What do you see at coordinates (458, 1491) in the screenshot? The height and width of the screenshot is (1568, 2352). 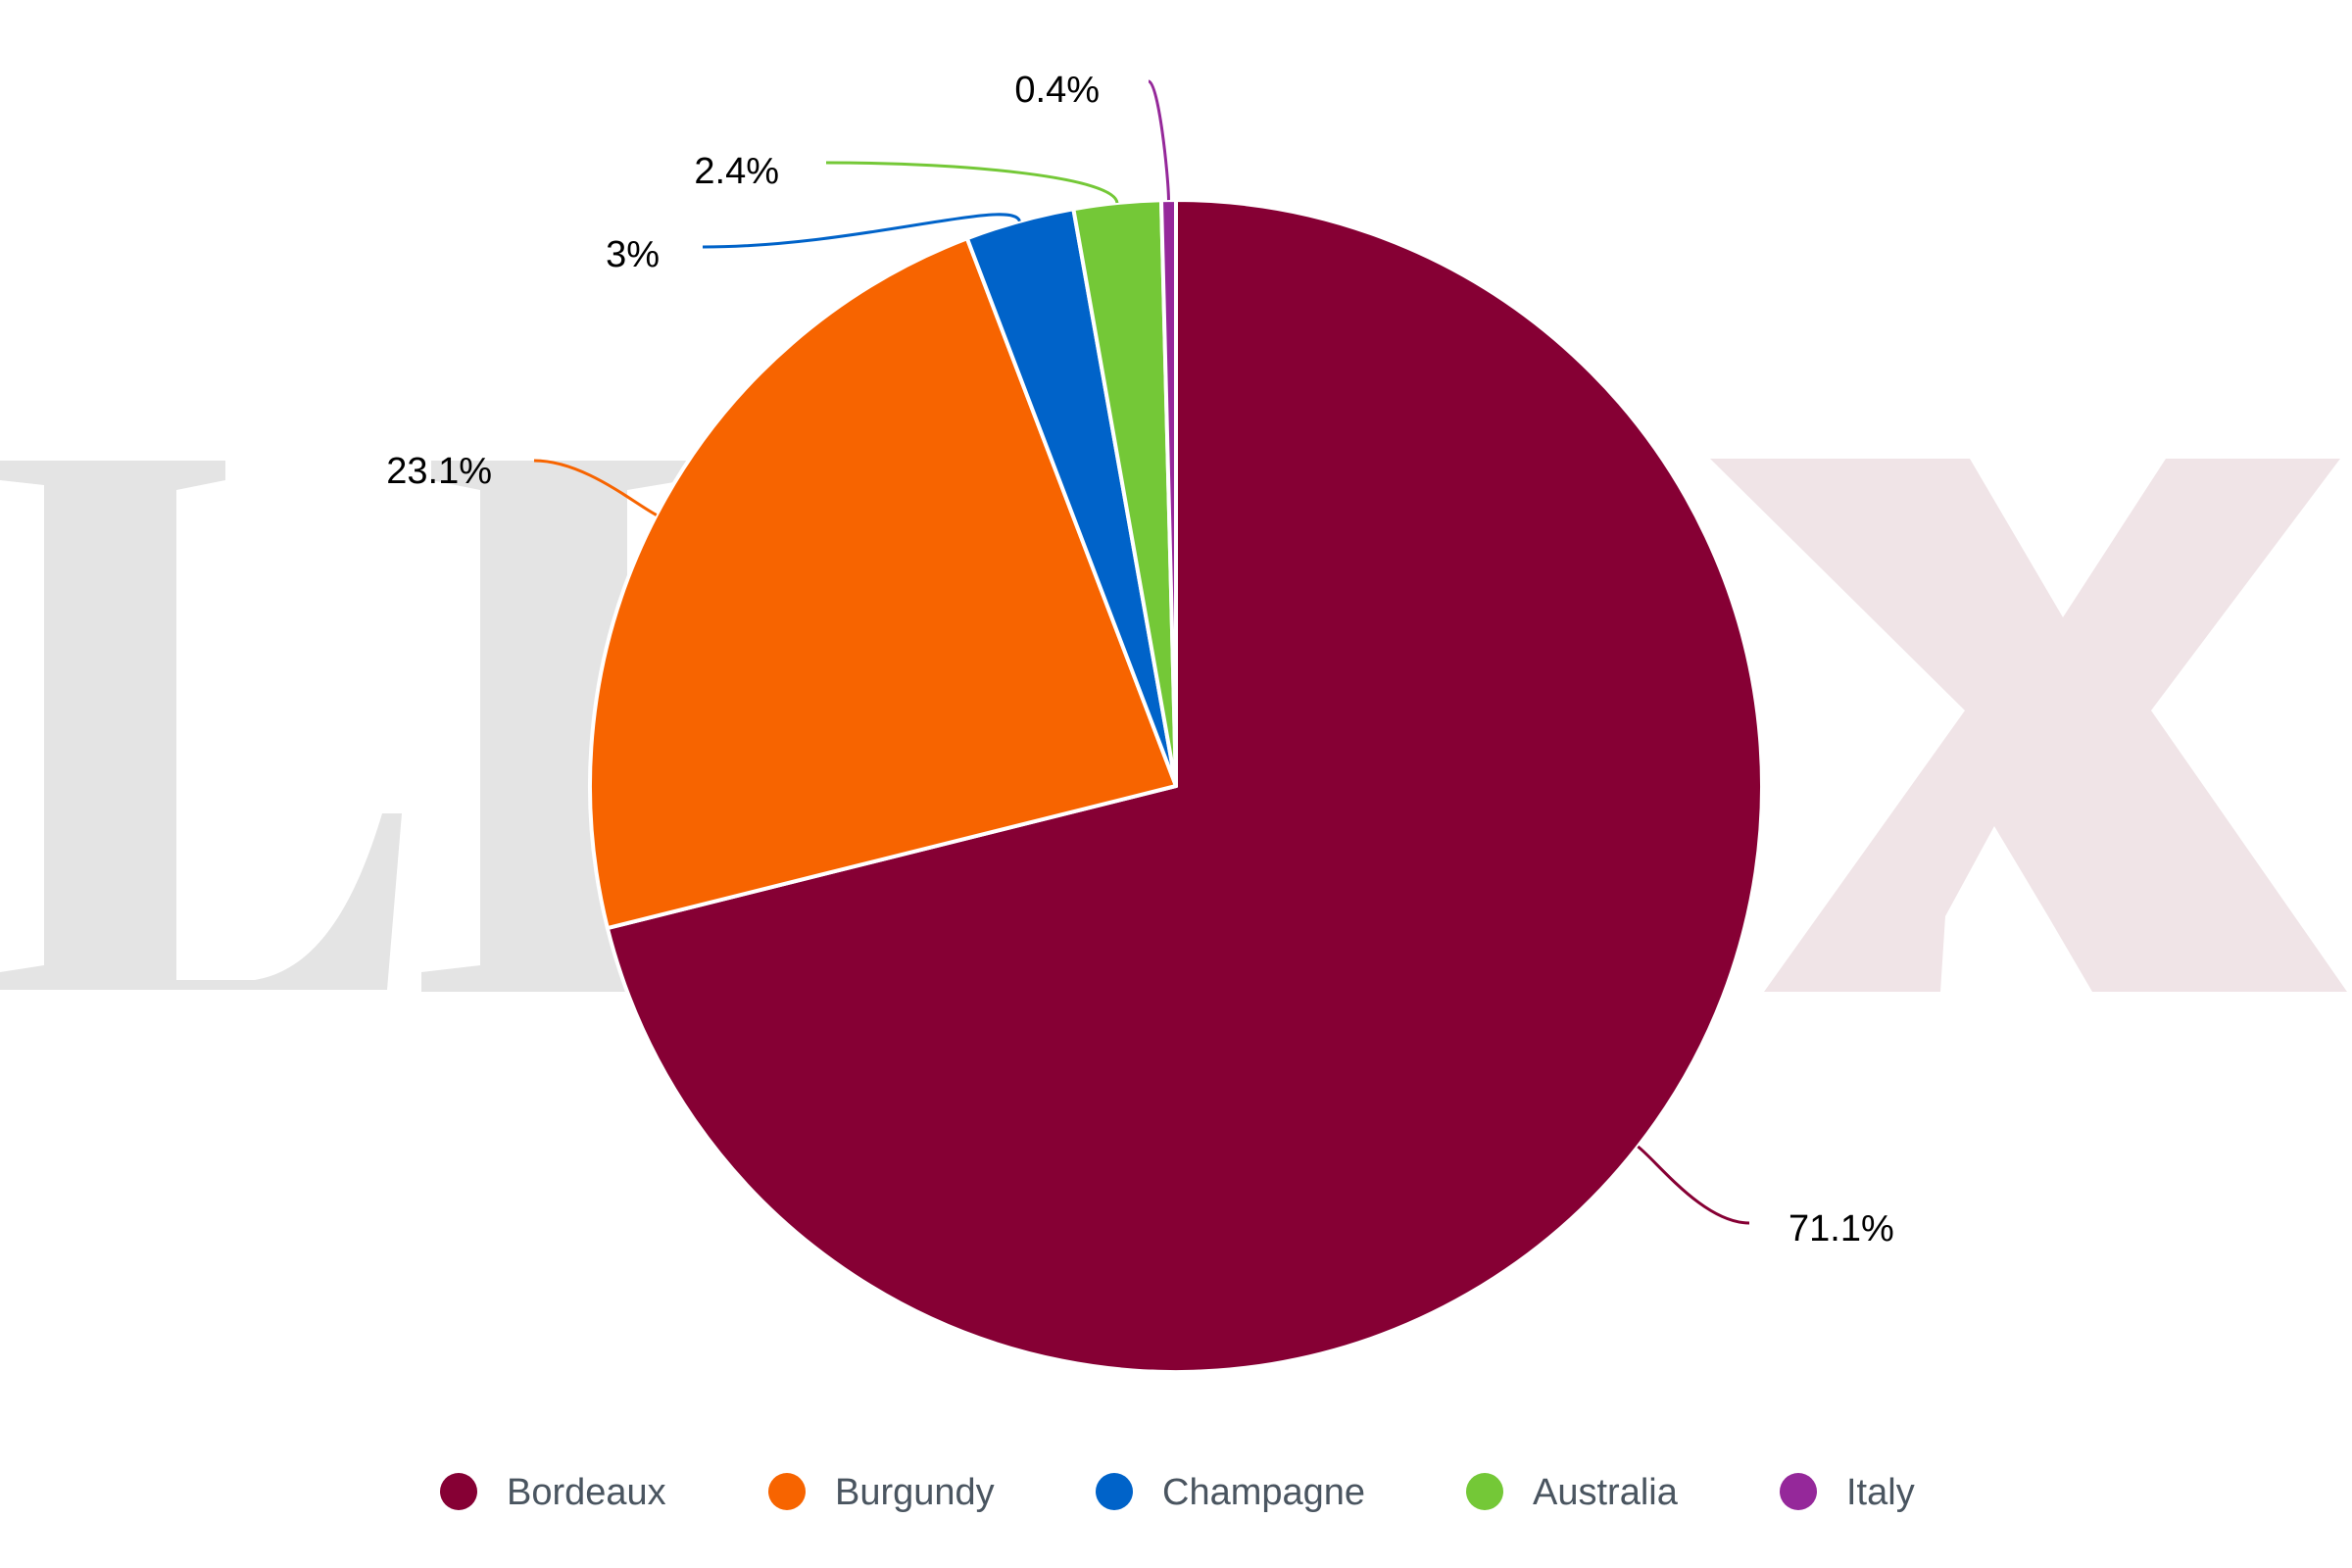 I see `legend-marker-bordeaux` at bounding box center [458, 1491].